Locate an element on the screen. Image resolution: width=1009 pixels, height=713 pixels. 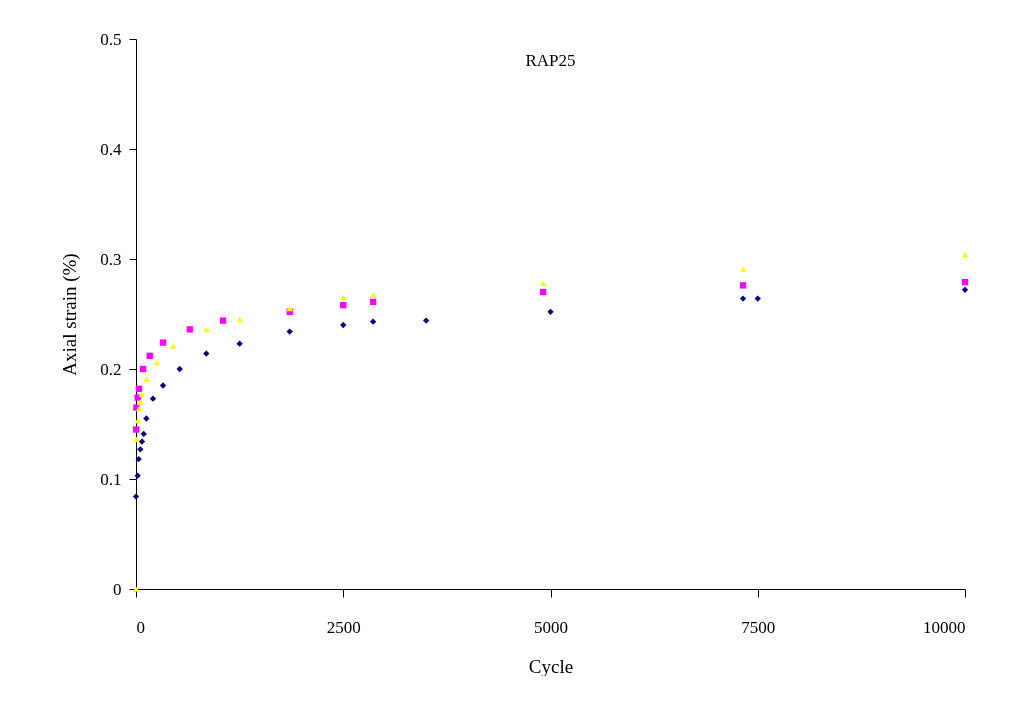
text: RAP25 is located at coordinates (550, 60).